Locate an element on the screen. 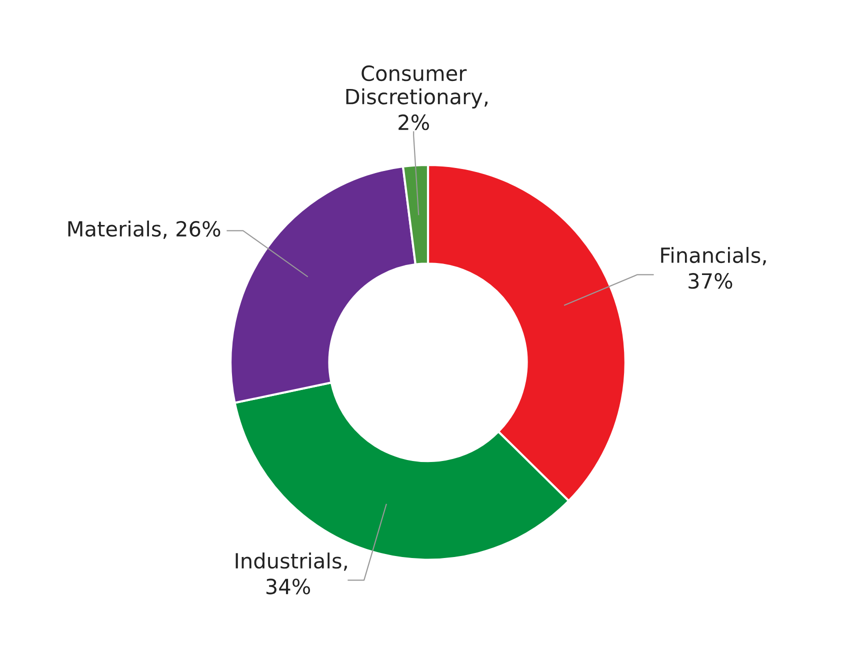 This screenshot has width=856, height=662. data-label: , 26% is located at coordinates (191, 229).